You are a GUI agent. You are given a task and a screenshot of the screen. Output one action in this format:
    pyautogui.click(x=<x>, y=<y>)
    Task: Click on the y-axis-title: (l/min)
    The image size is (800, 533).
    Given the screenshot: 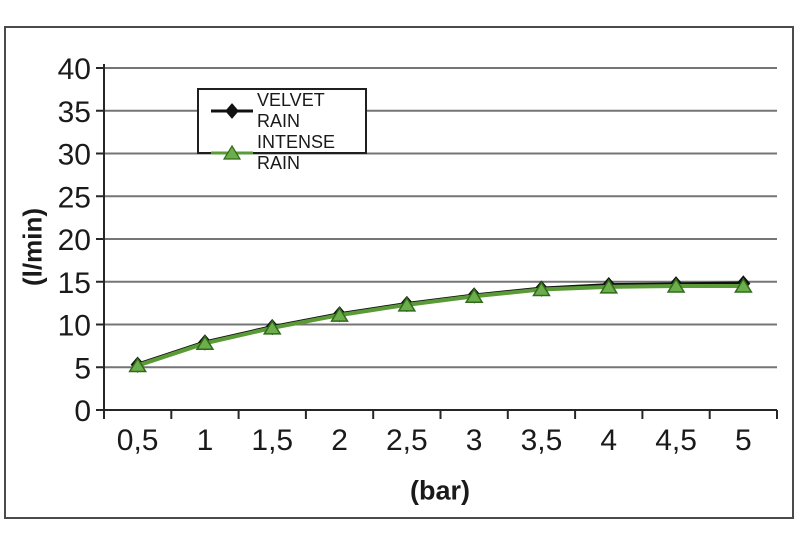 What is the action you would take?
    pyautogui.click(x=32, y=247)
    